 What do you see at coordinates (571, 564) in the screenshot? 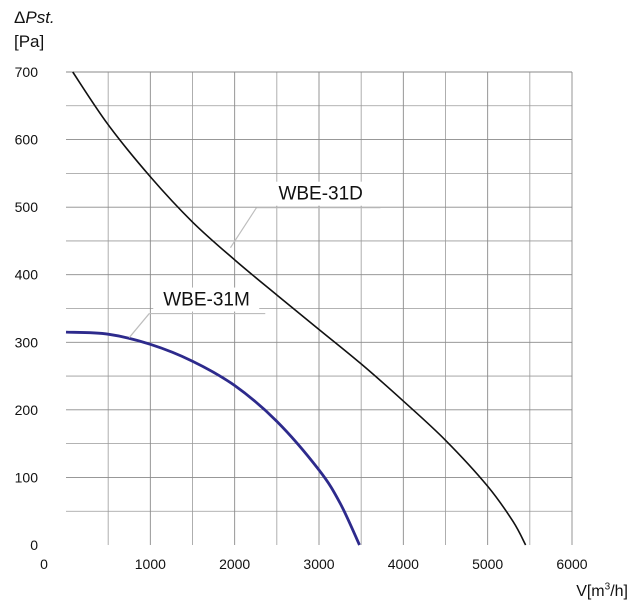
I see `x-tick-label: 6000` at bounding box center [571, 564].